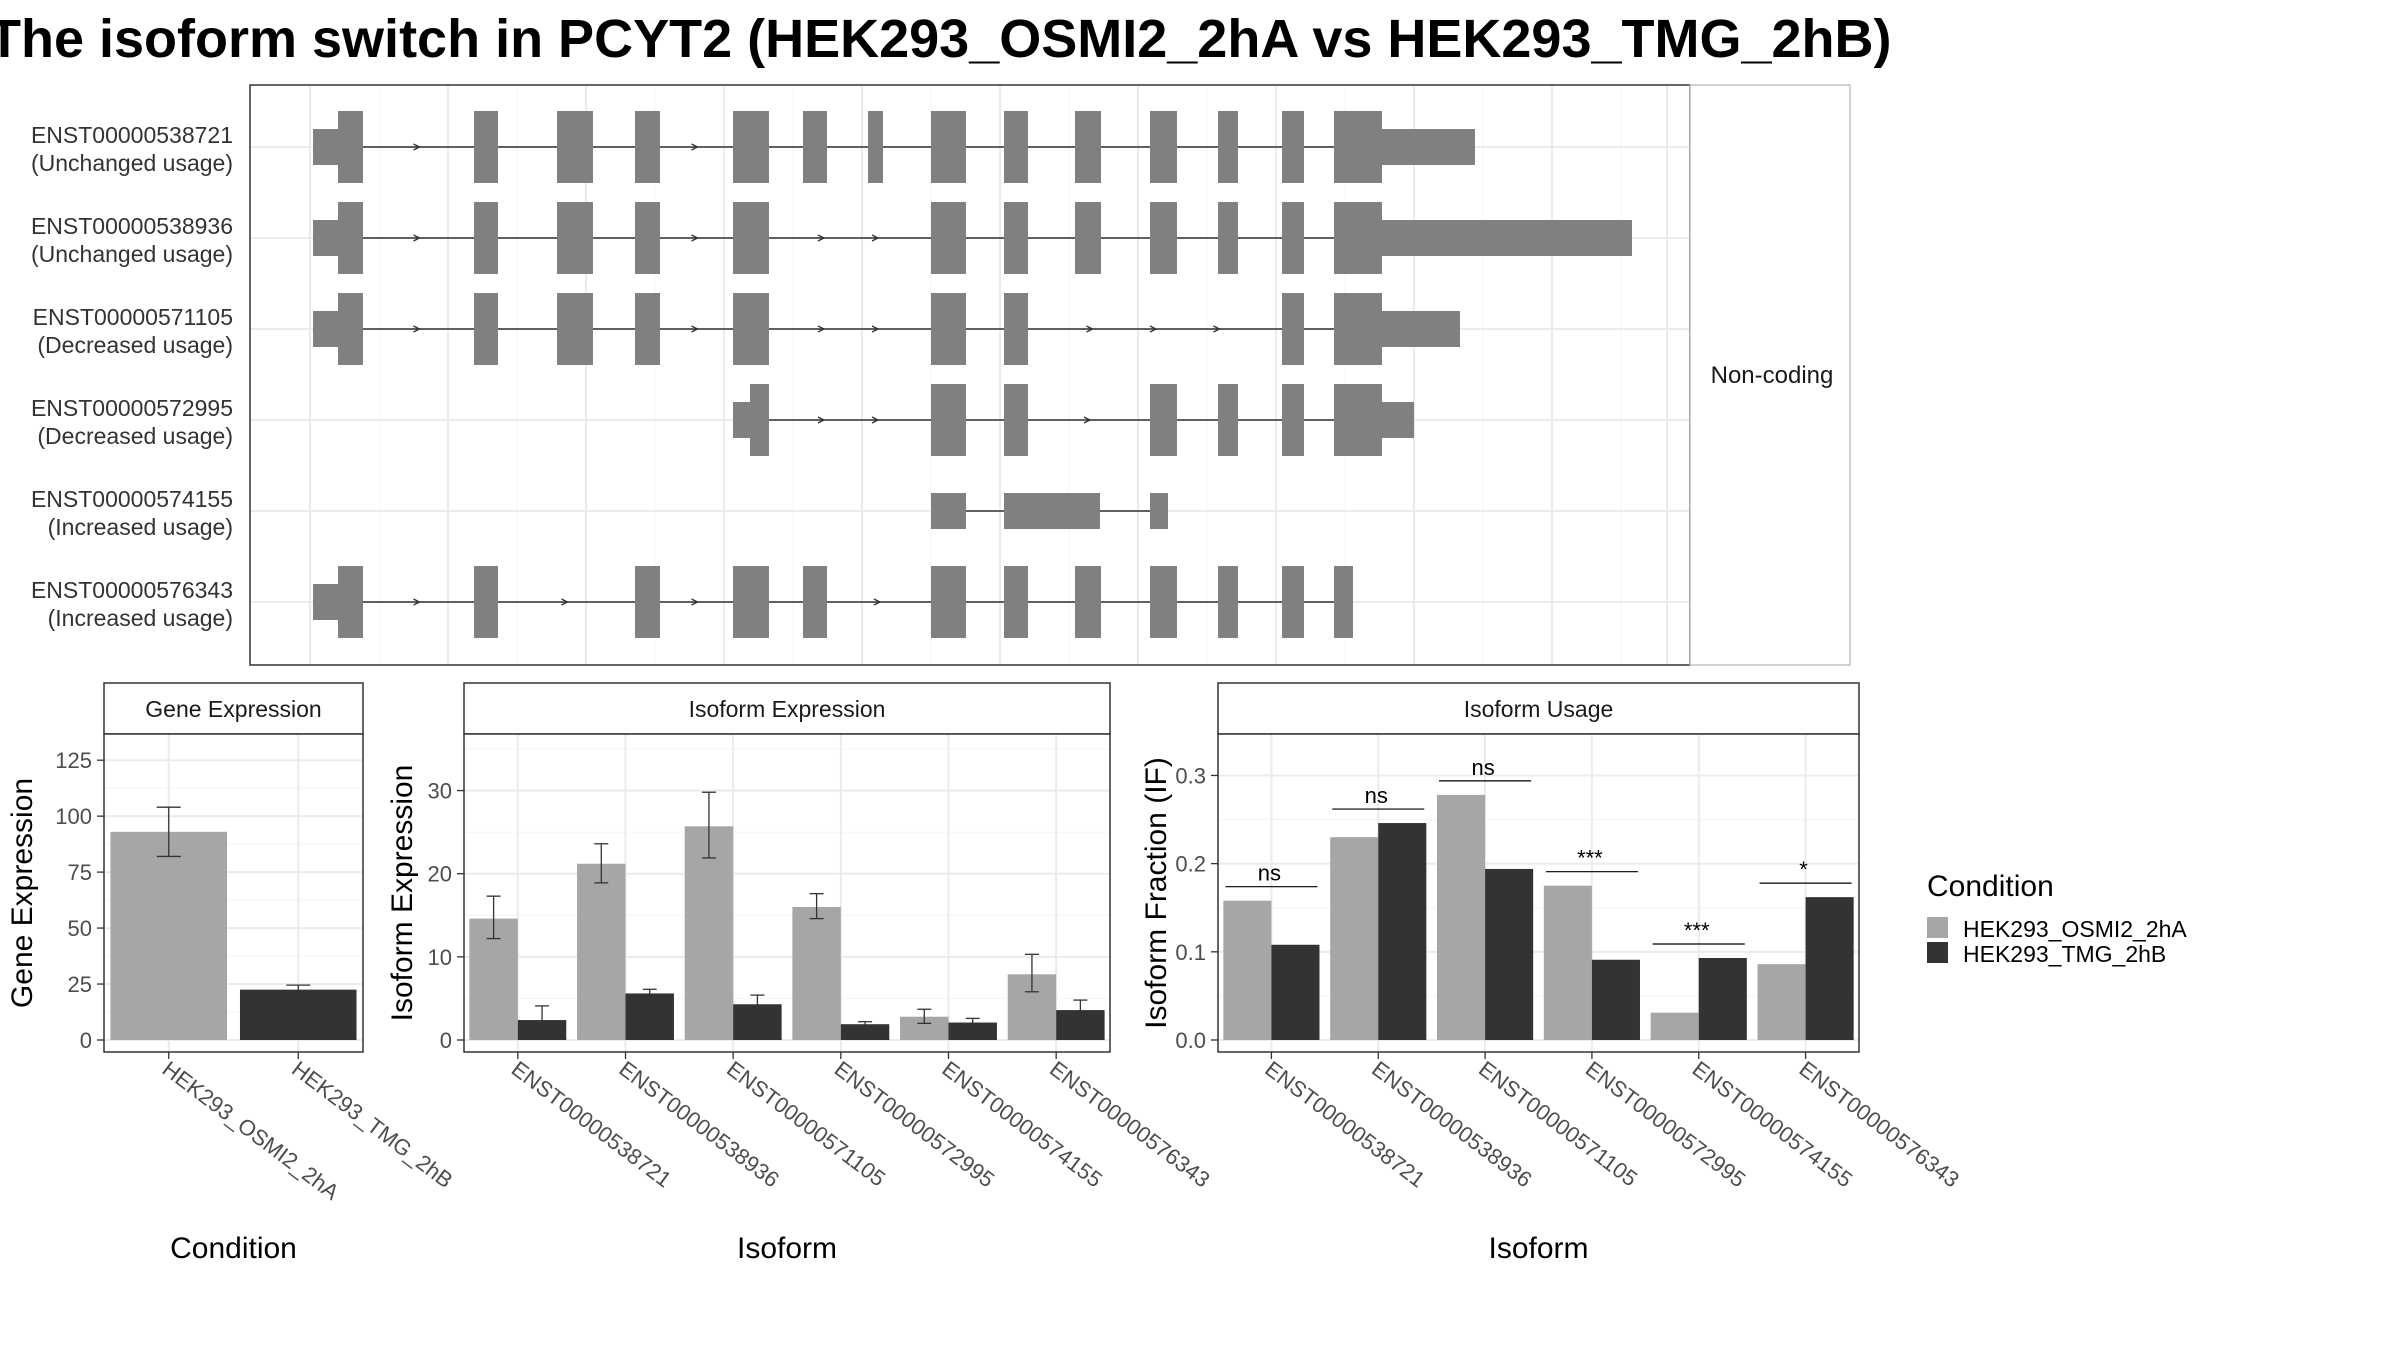 This screenshot has width=2400, height=1350. Describe the element at coordinates (132, 499) in the screenshot. I see `transcript-id-label: ENST00000574155` at that location.